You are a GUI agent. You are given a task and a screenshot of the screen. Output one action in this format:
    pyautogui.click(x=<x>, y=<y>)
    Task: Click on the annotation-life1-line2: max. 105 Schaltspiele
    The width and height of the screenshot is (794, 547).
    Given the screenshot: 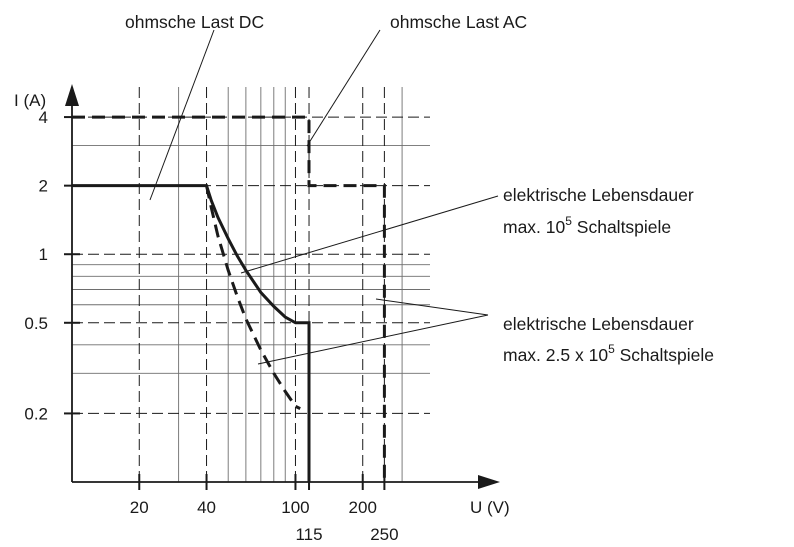 What is the action you would take?
    pyautogui.click(x=587, y=225)
    